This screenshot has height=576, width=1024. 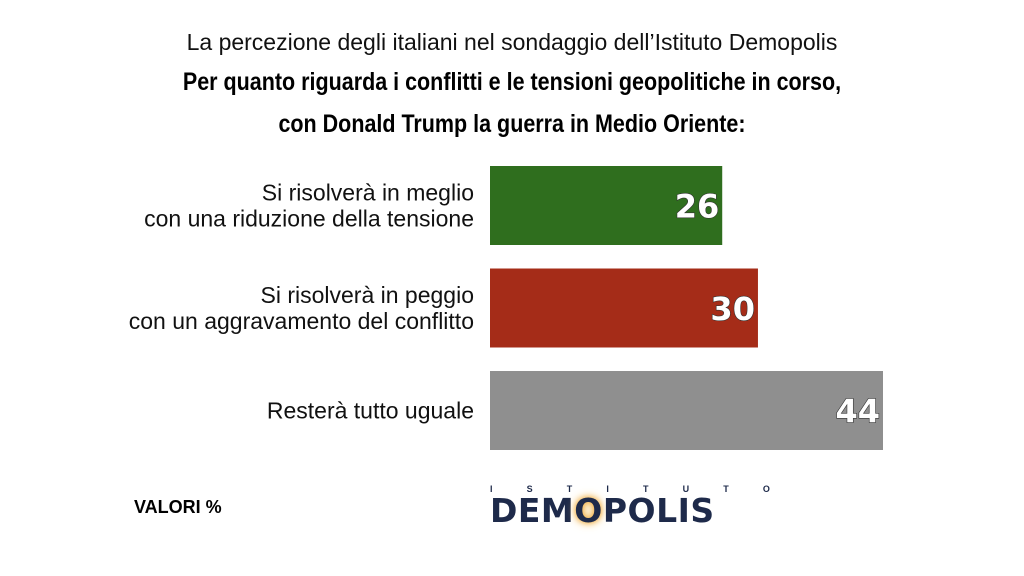 What do you see at coordinates (309, 219) in the screenshot?
I see `category-label-1-line-2: con una riduzione della tensione` at bounding box center [309, 219].